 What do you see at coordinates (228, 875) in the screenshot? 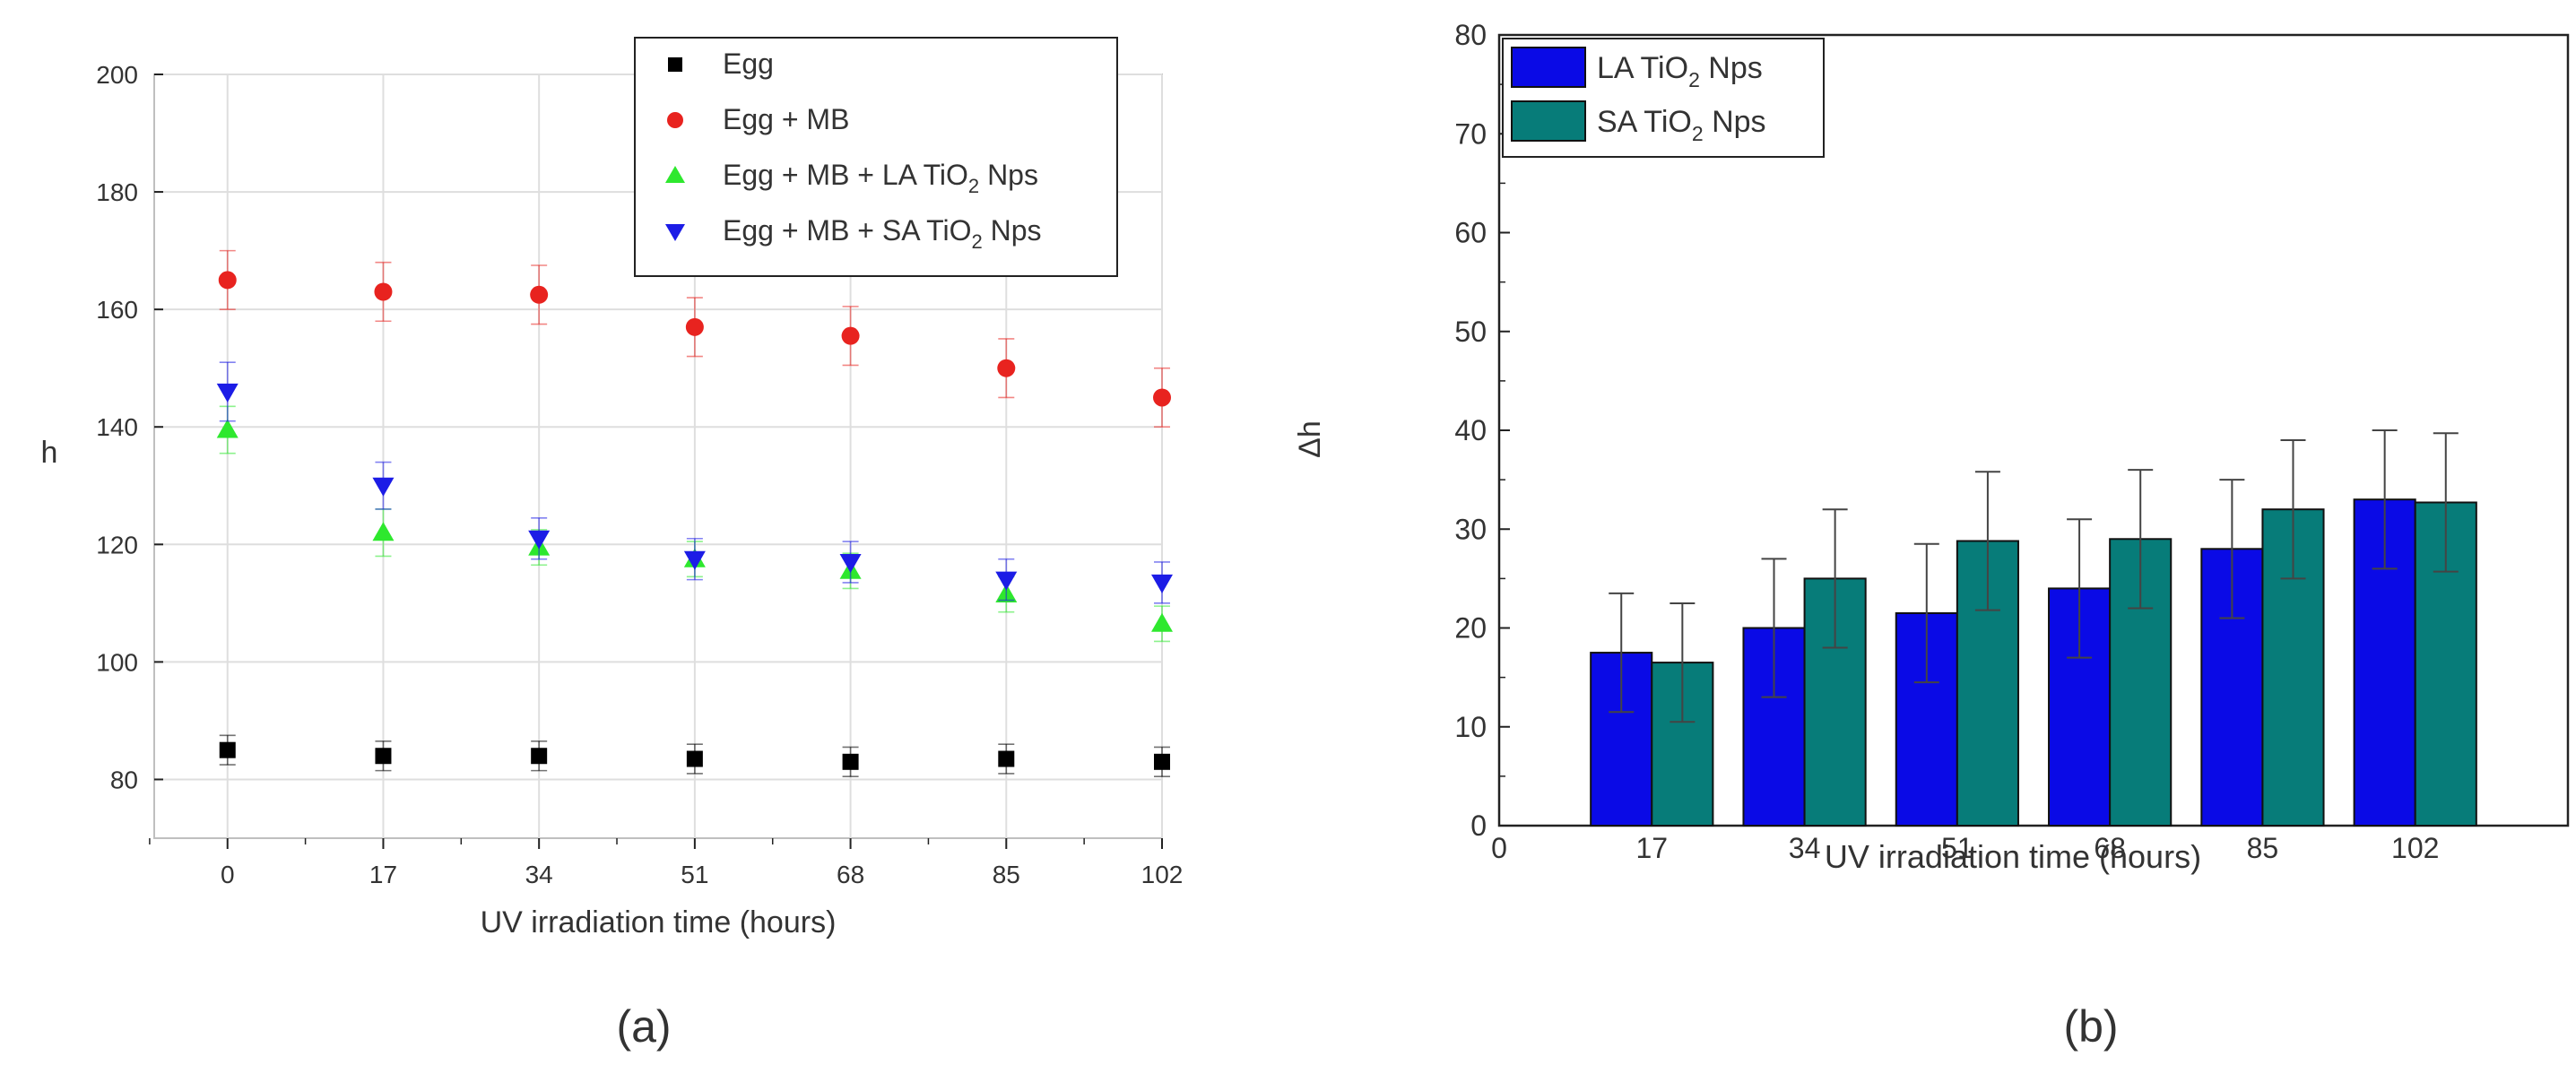
I see `a-x-tick-label-0: 0` at bounding box center [228, 875].